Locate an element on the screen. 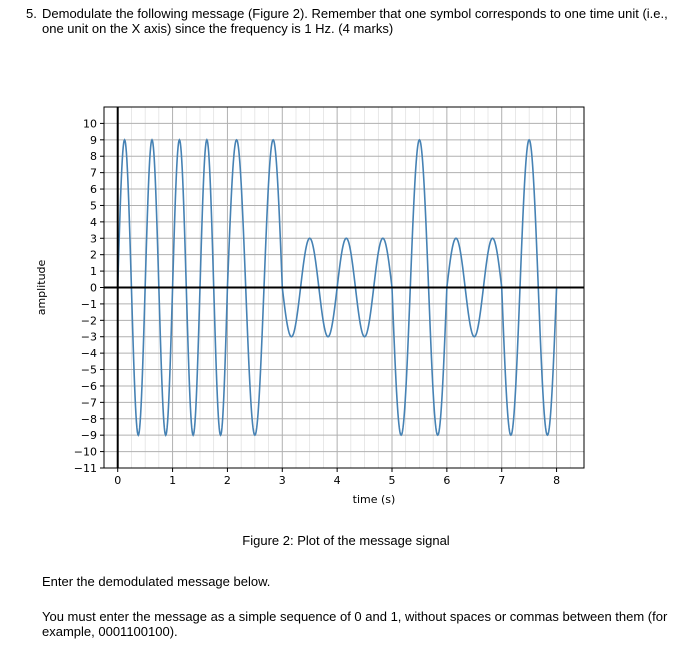 This screenshot has width=692, height=650. x-tick-label: 6 is located at coordinates (446, 480).